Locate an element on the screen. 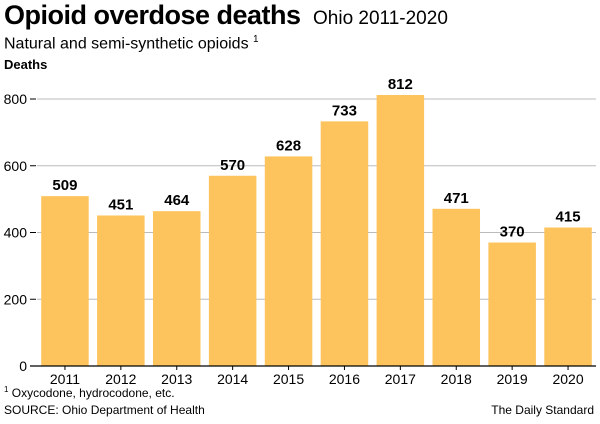  bar-2018 is located at coordinates (456, 287).